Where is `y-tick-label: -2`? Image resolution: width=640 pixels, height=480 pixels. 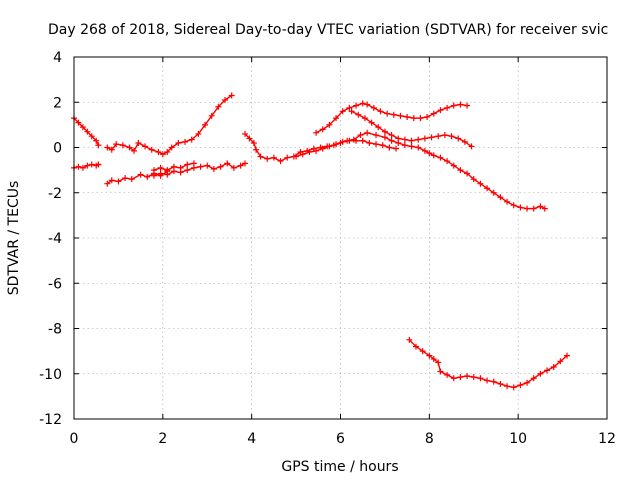
y-tick-label: -2 is located at coordinates (55, 194).